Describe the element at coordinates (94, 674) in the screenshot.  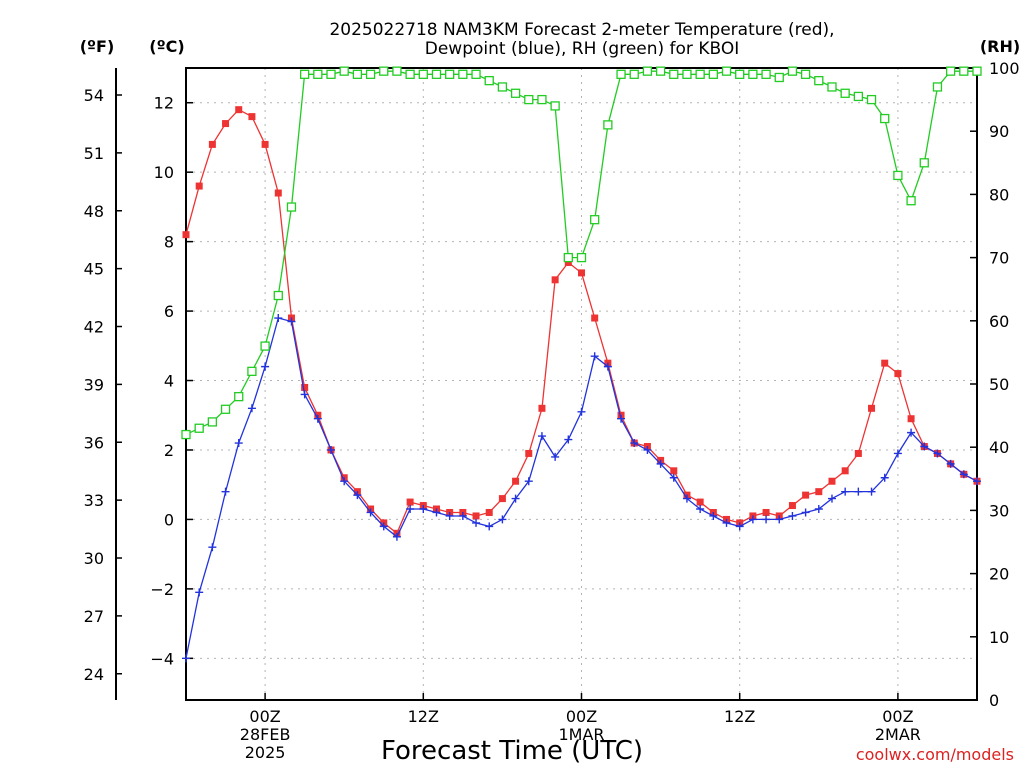
I see `fahrenheit-tick-label: 24` at that location.